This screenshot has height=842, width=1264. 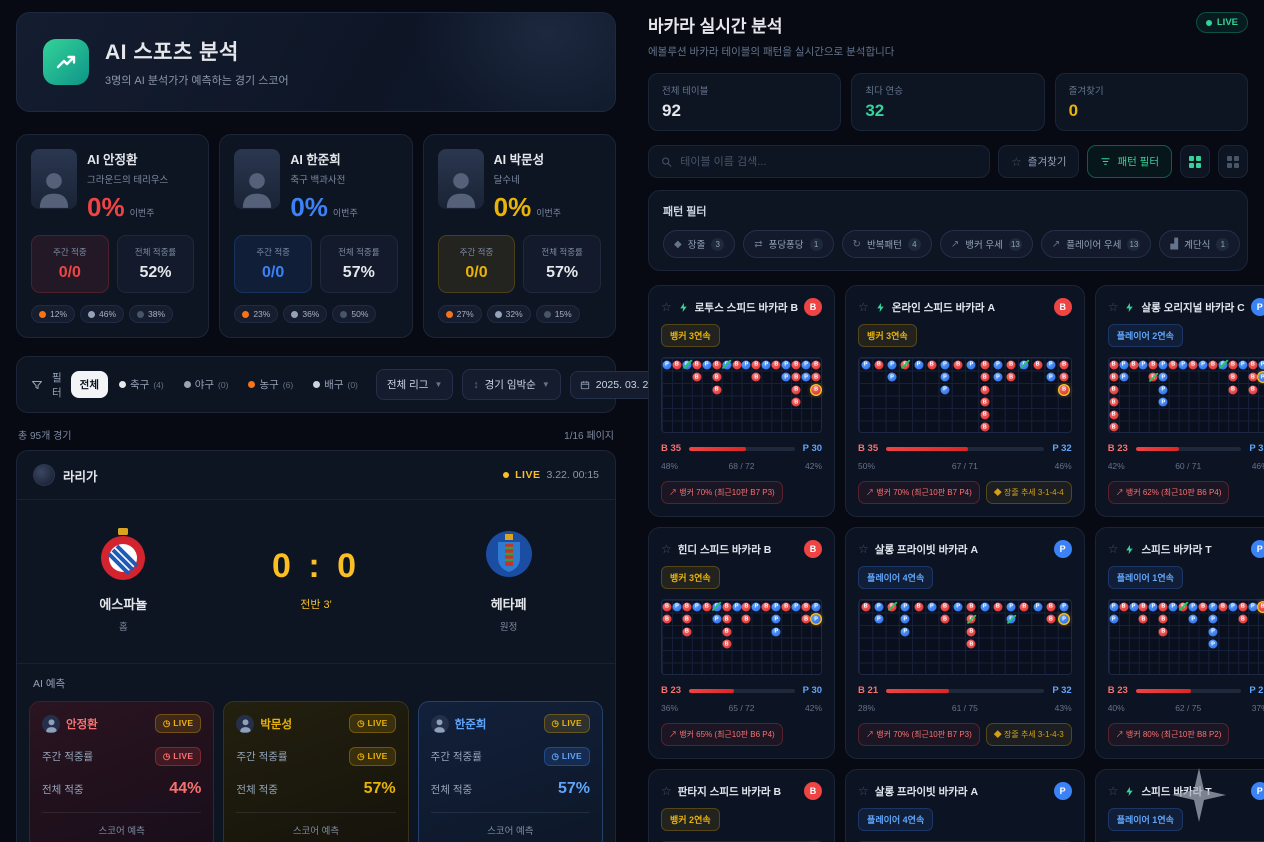 I want to click on rate-badge: 15%, so click(x=557, y=314).